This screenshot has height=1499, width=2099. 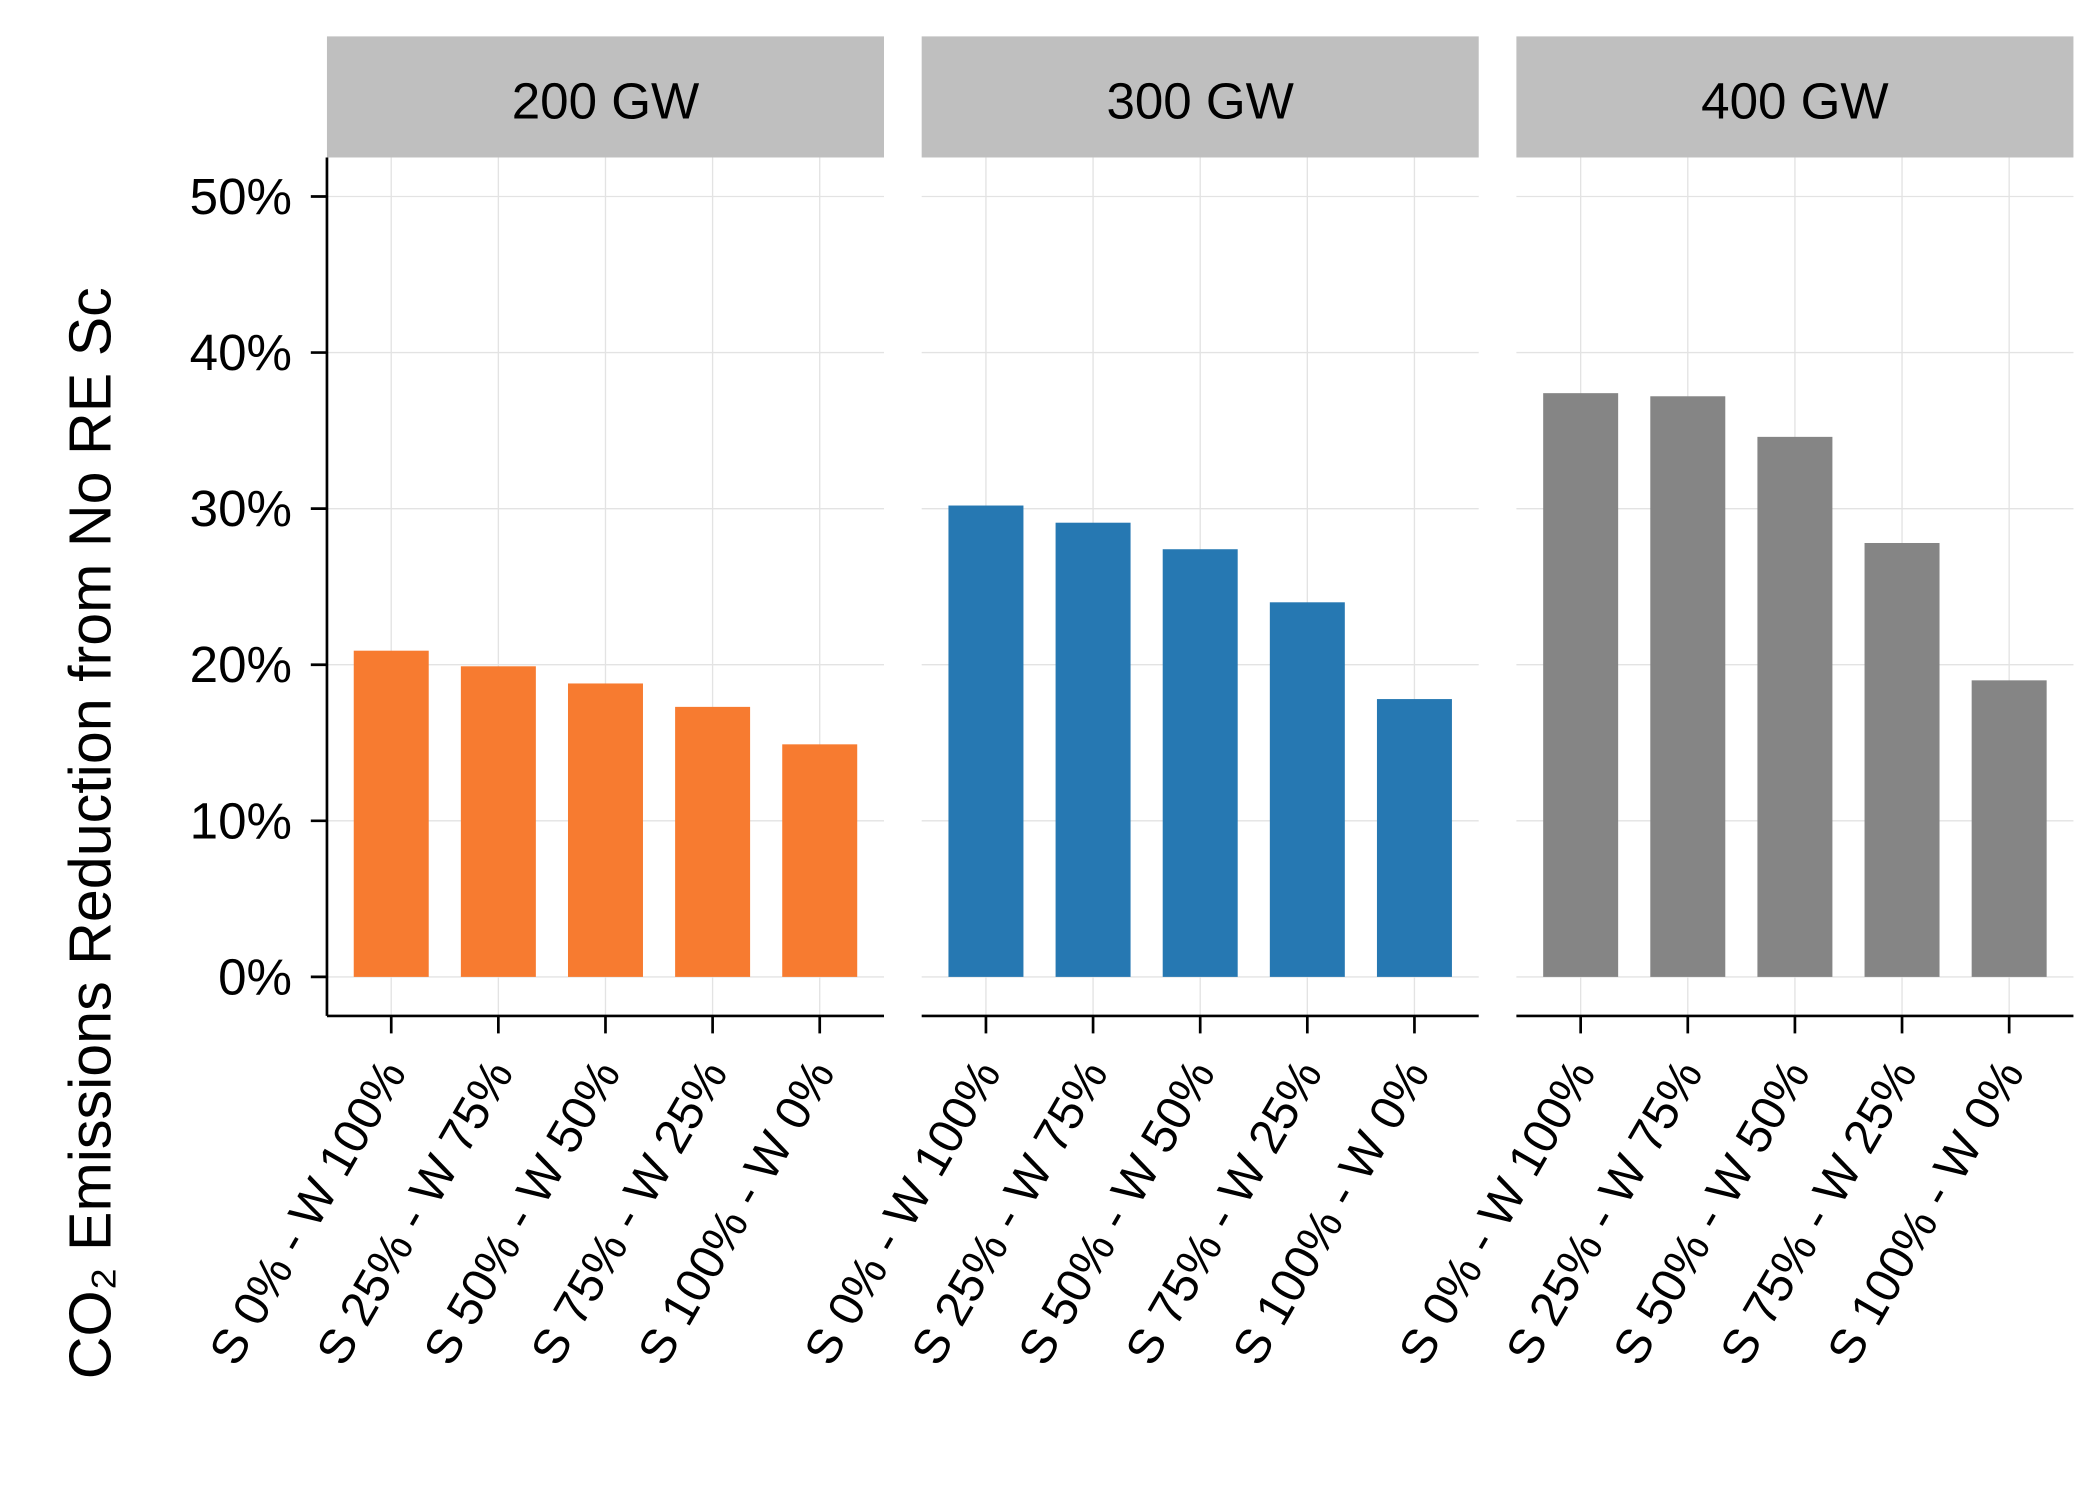 I want to click on y-axis-label: CO₂ Emissions Reduction from No RE Sc, so click(x=89, y=833).